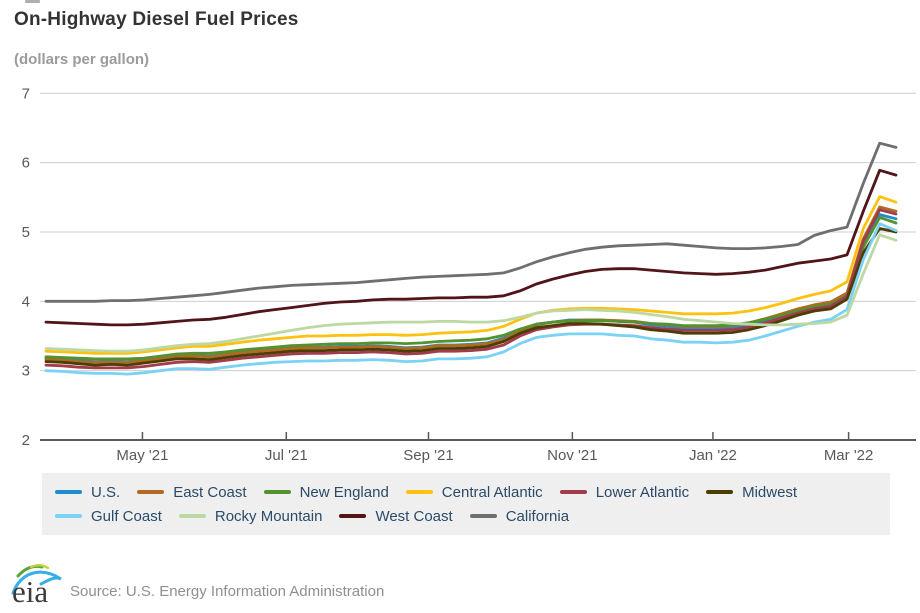  I want to click on eia-logo-text: eia, so click(30, 590).